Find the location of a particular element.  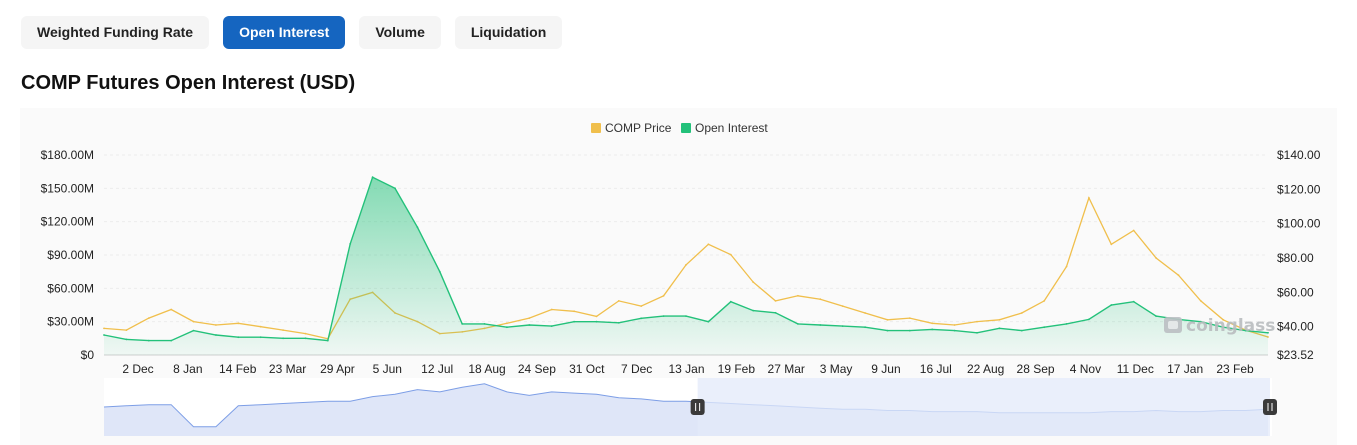

slider-handle-left-icon is located at coordinates (697, 407).